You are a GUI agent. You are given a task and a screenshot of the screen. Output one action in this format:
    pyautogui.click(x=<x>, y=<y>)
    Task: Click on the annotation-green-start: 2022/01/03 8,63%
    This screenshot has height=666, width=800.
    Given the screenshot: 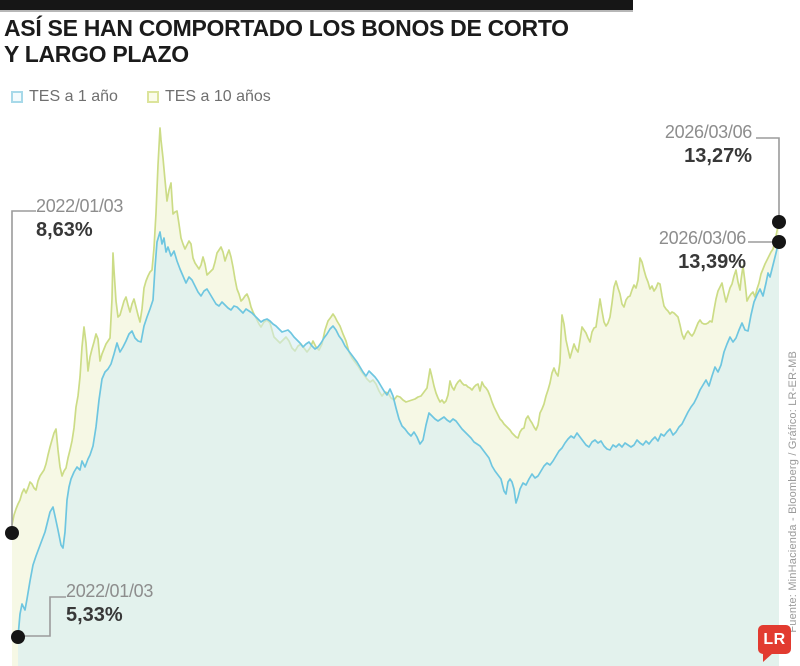 What is the action you would take?
    pyautogui.click(x=79, y=219)
    